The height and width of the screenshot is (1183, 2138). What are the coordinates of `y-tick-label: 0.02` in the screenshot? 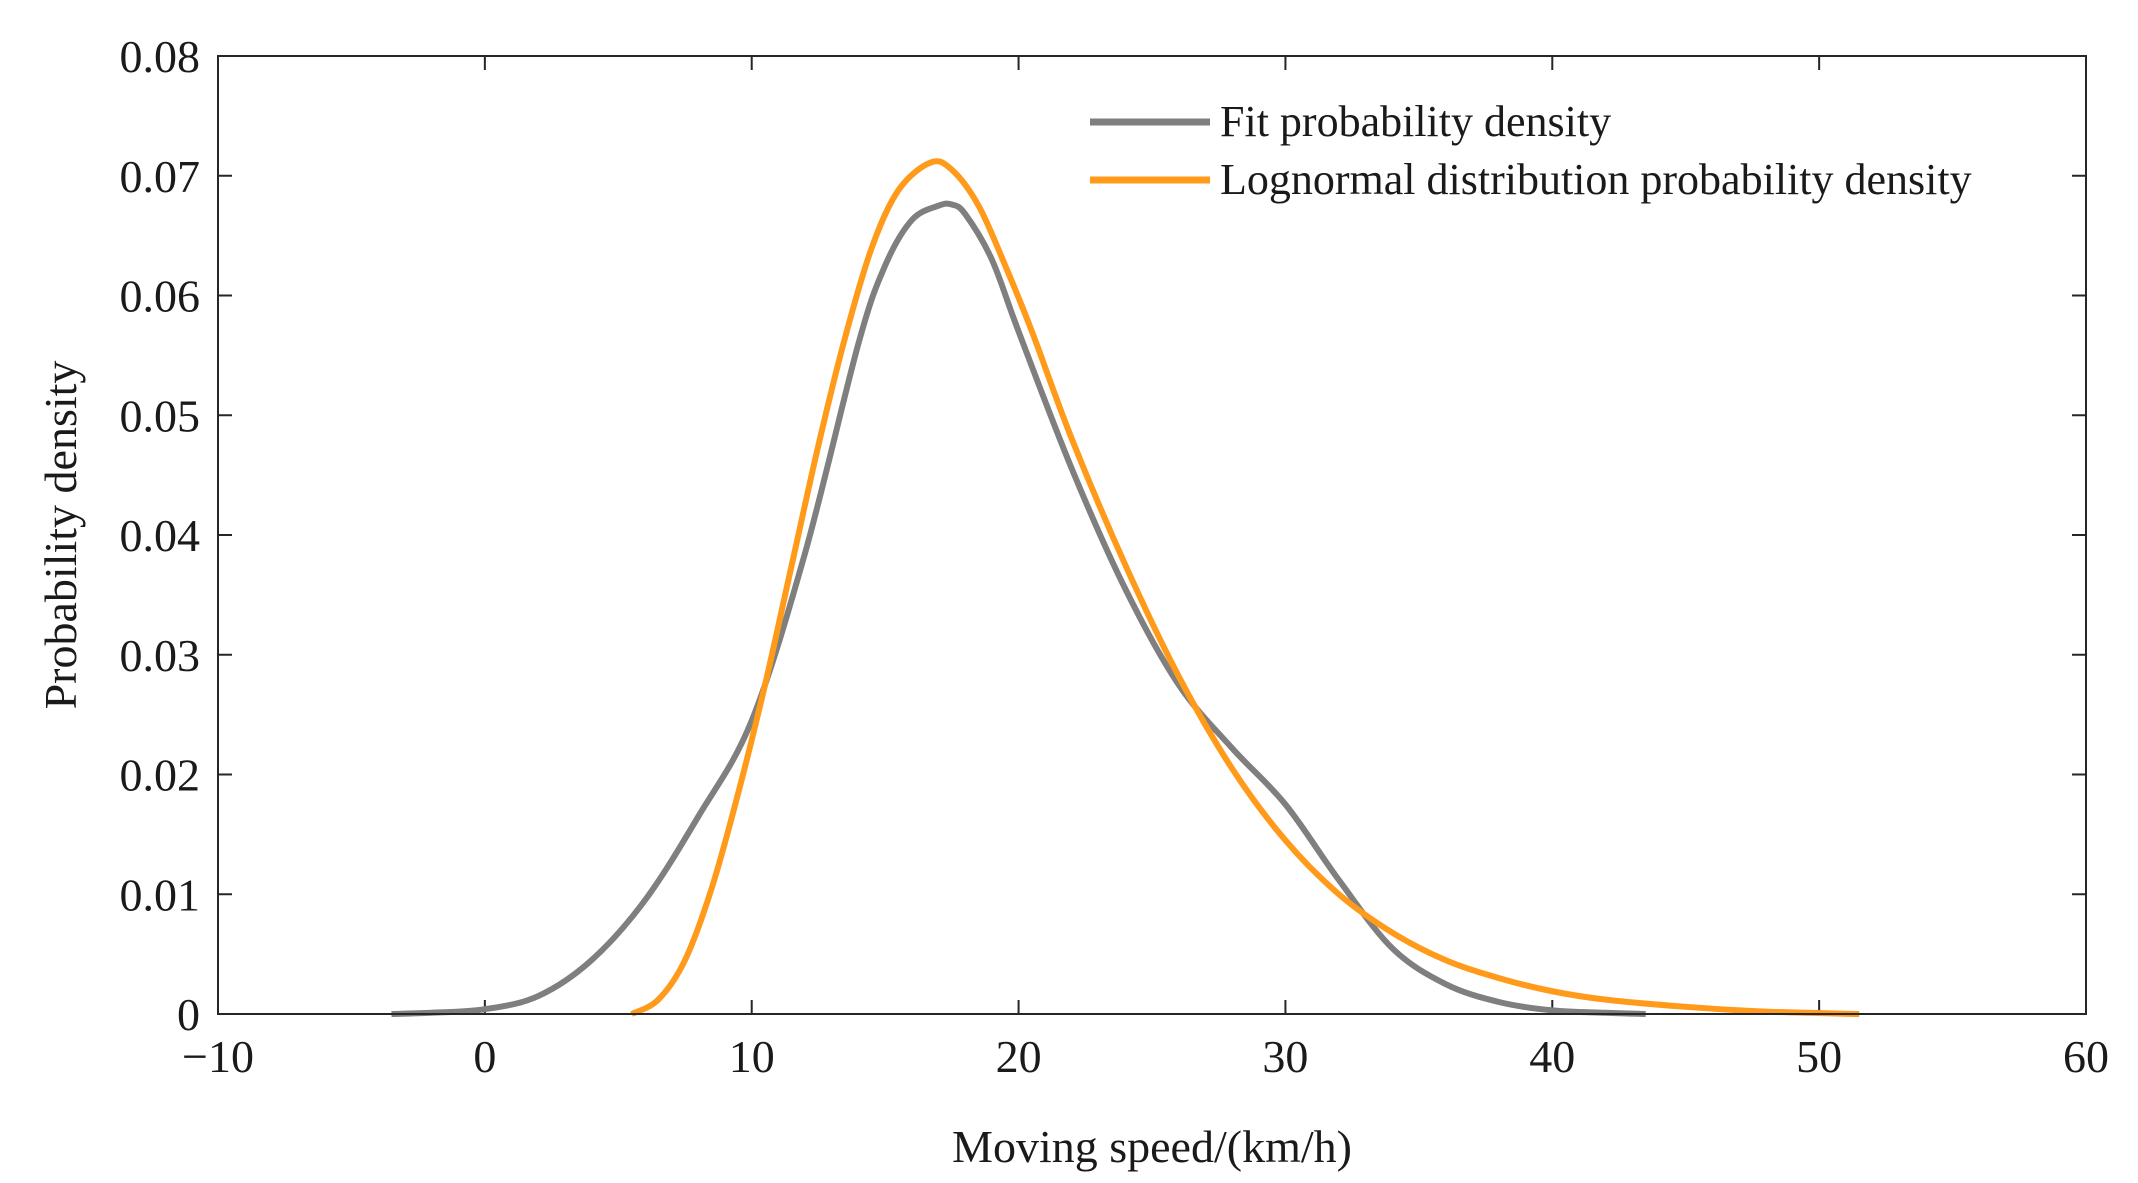 It's located at (160, 775).